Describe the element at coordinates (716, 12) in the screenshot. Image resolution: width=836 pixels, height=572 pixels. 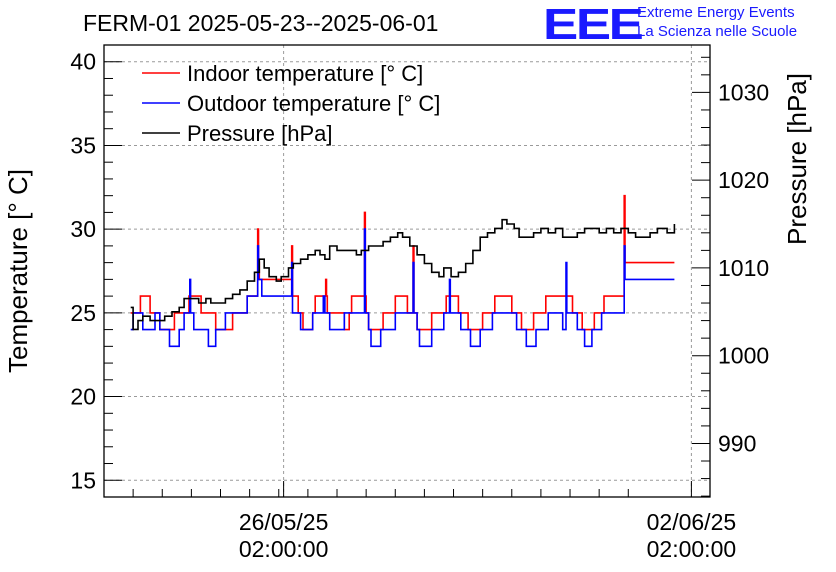
I see `organization-line-1: Extreme Energy Events` at that location.